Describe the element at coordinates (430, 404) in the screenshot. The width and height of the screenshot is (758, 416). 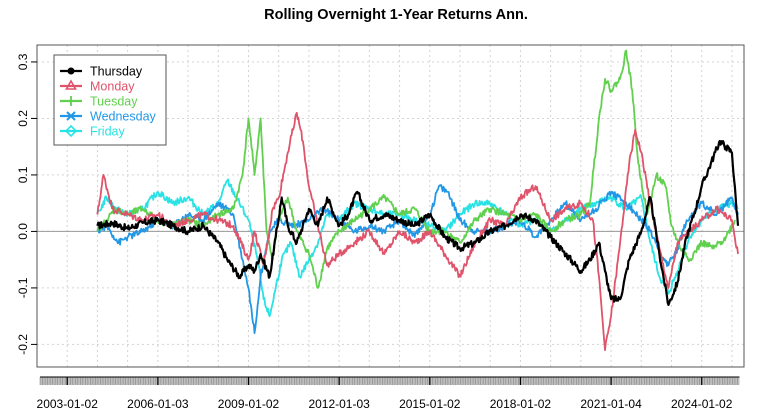
I see `x-tick-label: 2015-01-02` at that location.